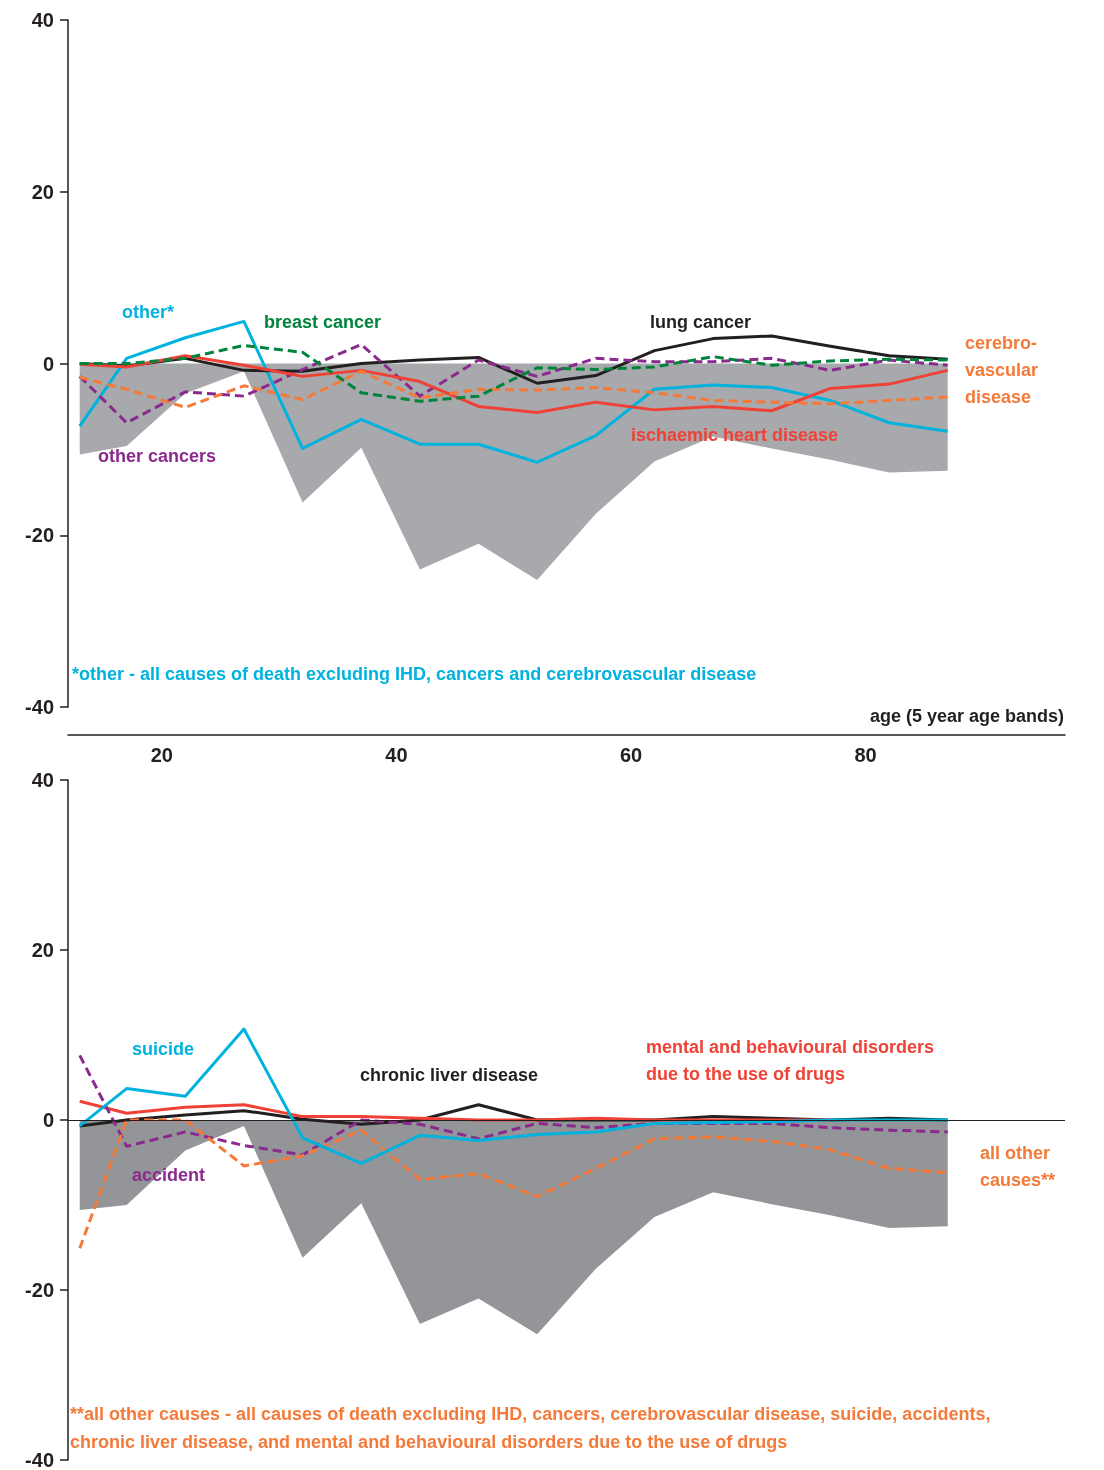 The width and height of the screenshot is (1104, 1470). What do you see at coordinates (790, 1060) in the screenshot?
I see `text: mental and behavioural disorders due to the use of drugs` at bounding box center [790, 1060].